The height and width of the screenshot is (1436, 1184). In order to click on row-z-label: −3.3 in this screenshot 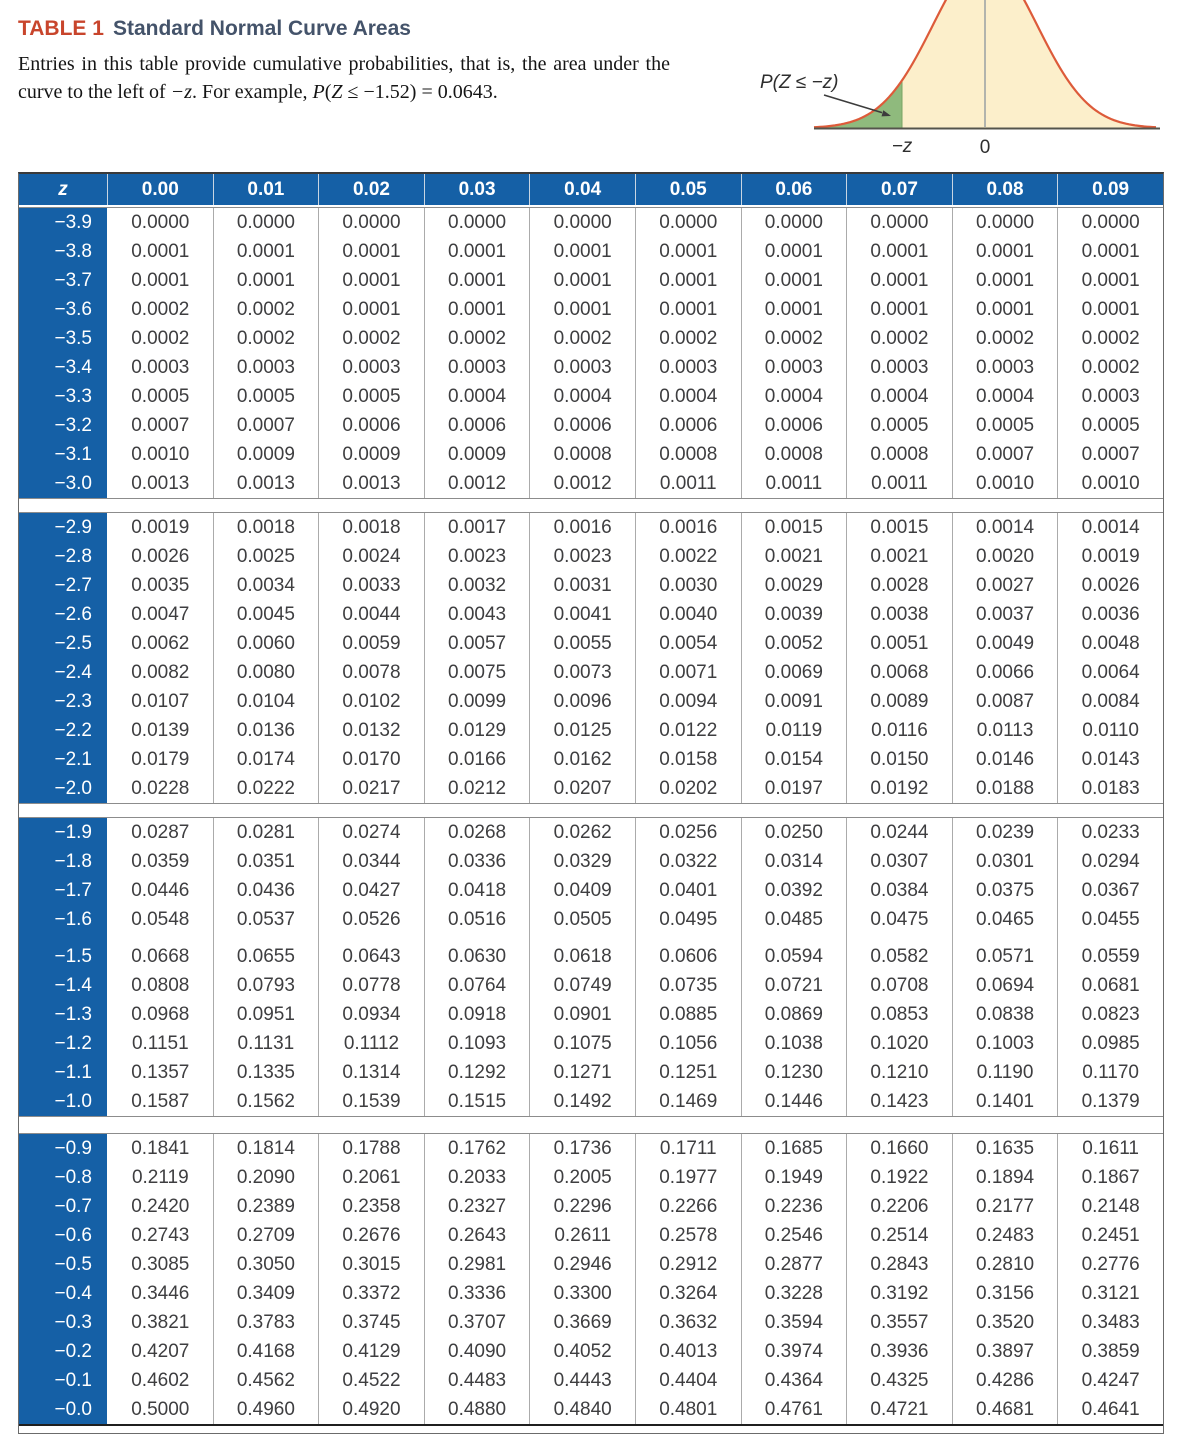, I will do `click(63, 396)`.